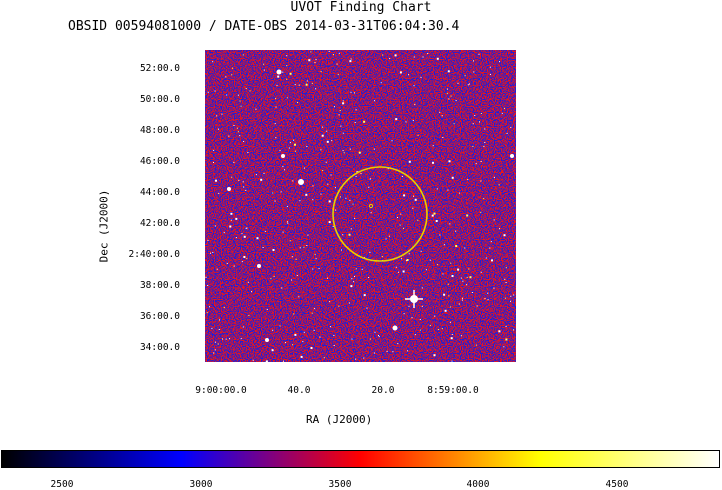 The image size is (722, 490). Describe the element at coordinates (617, 484) in the screenshot. I see `colorbar-tick-label: 4500` at that location.